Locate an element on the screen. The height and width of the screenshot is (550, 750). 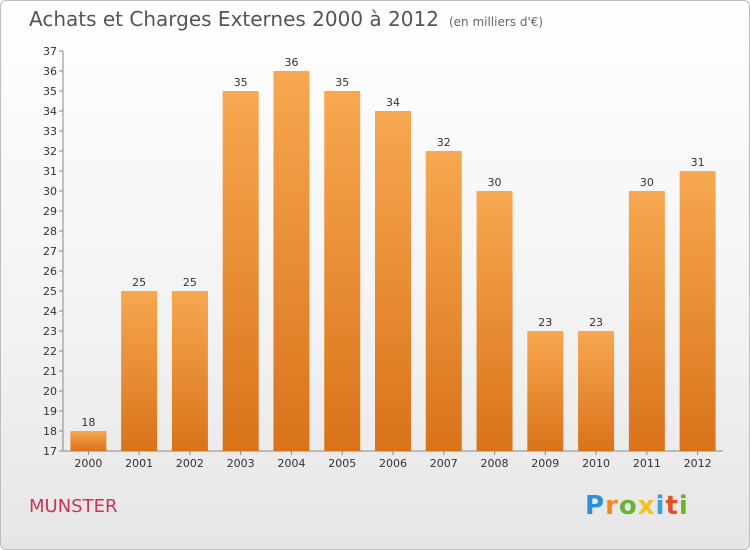
bar-2011 is located at coordinates (646, 321).